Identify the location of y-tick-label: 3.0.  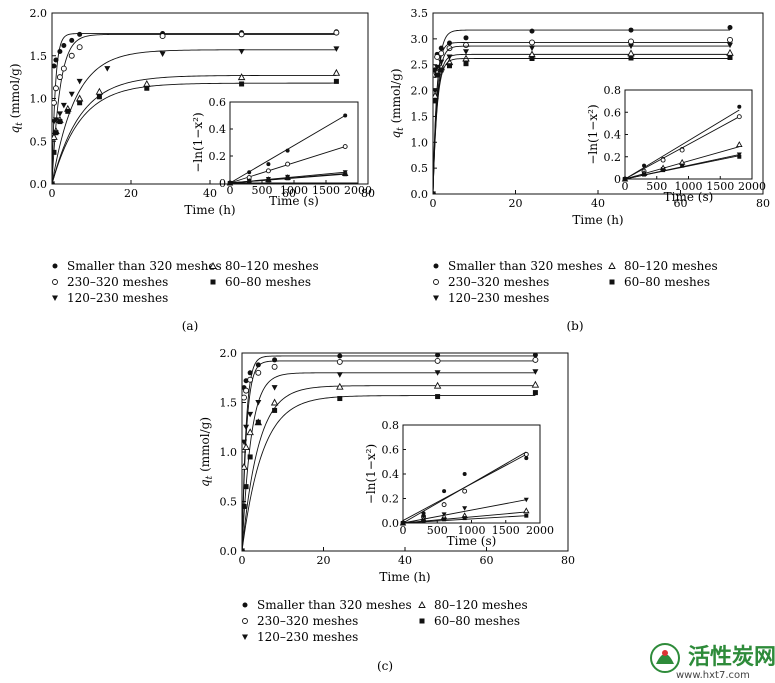
(420, 39).